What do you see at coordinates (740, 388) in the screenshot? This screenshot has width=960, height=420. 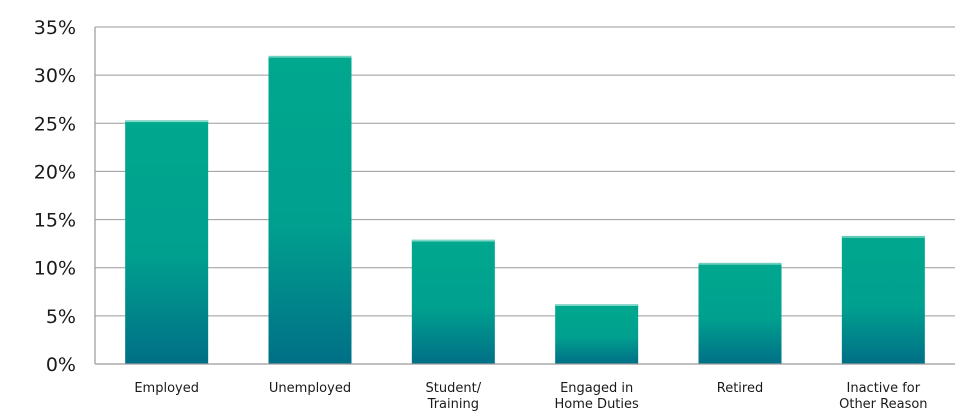 I see `x-category-label-4: Retired` at bounding box center [740, 388].